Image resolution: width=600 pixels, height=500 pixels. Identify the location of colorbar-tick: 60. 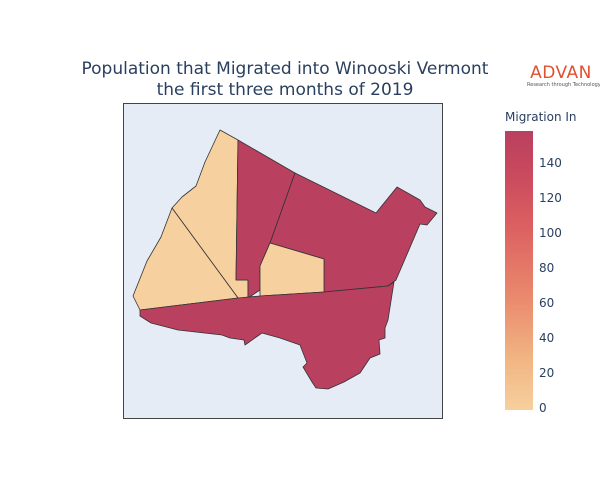
(547, 303).